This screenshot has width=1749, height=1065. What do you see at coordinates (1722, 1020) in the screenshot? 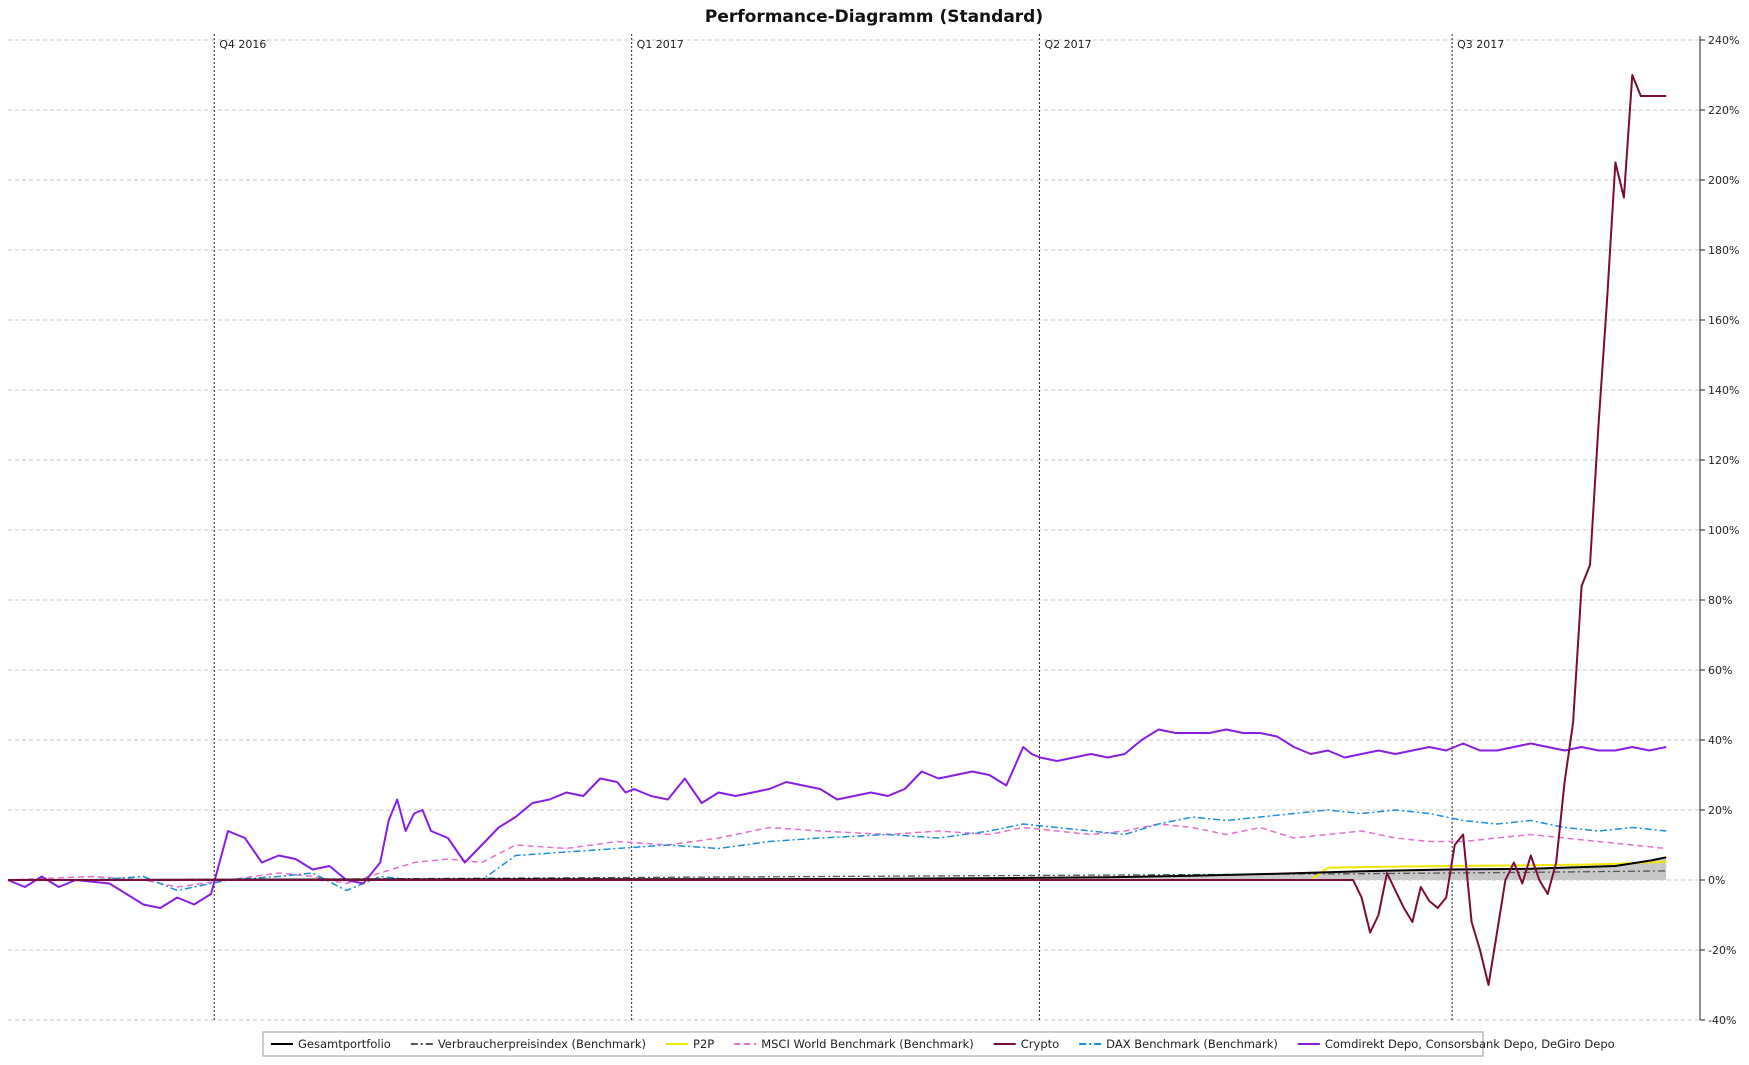
I see `y-tick-label: -40%` at bounding box center [1722, 1020].